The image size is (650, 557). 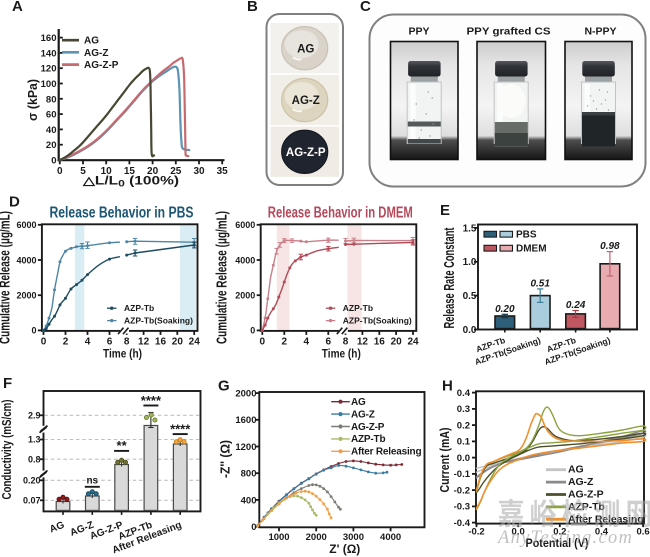 What do you see at coordinates (470, 262) in the screenshot?
I see `svg-text: 1.0` at bounding box center [470, 262].